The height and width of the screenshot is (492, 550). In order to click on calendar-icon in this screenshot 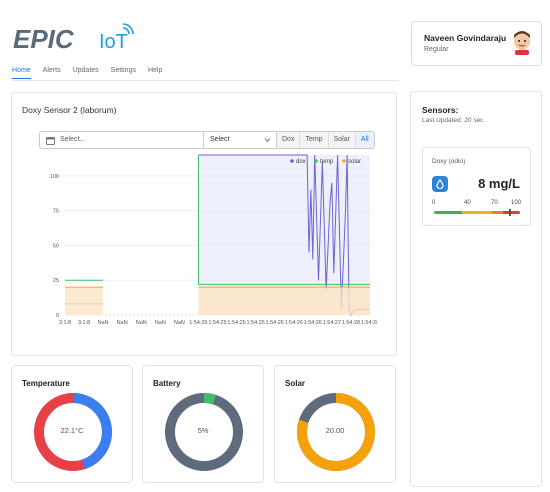, I will do `click(50, 140)`.